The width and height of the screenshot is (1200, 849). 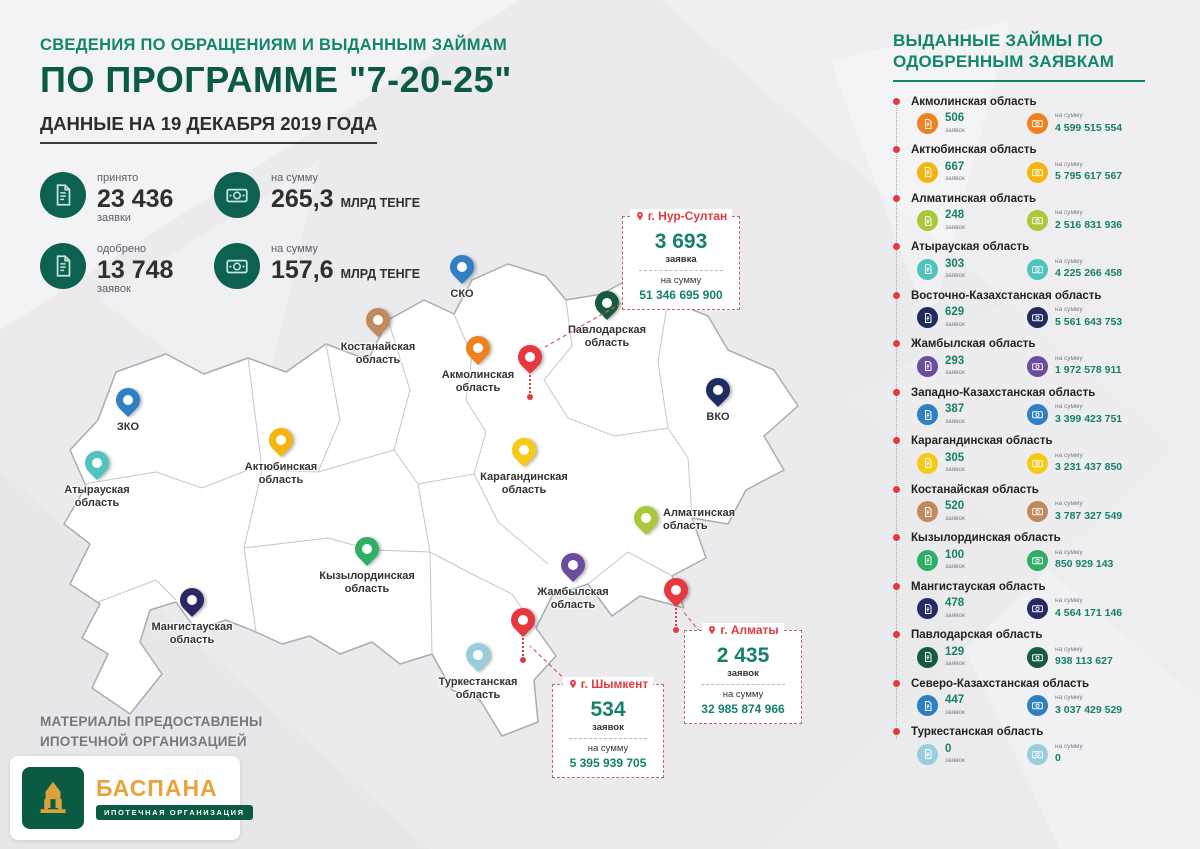 What do you see at coordinates (1089, 467) in the screenshot?
I see `region-sum: 3 231 437 850` at bounding box center [1089, 467].